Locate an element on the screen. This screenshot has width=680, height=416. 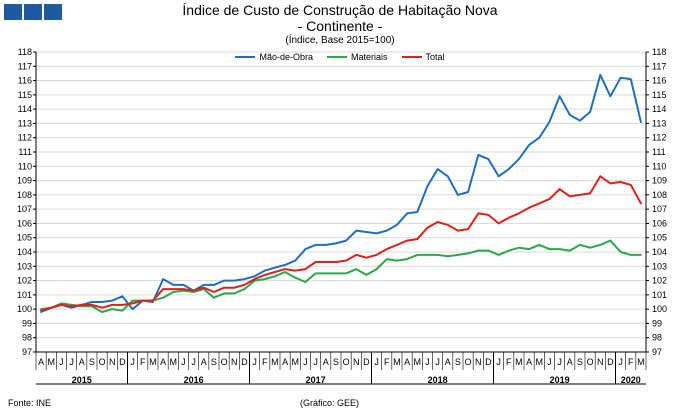
x-year-label: 2018 is located at coordinates (438, 380).